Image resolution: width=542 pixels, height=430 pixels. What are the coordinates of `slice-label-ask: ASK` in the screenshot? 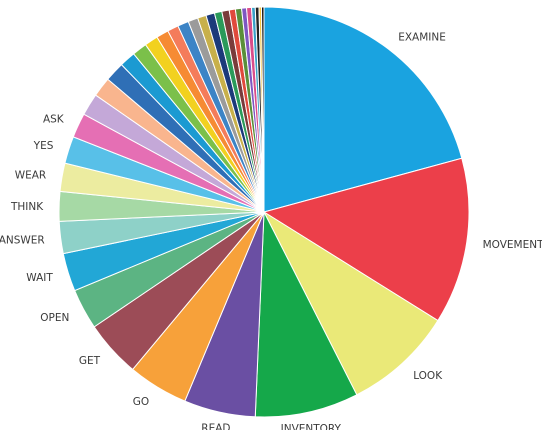 It's located at (54, 120).